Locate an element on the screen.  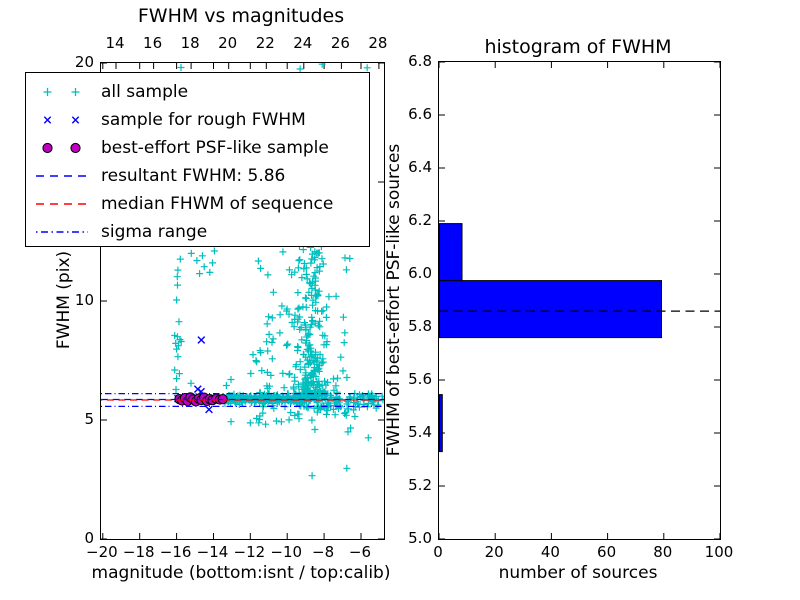
legend-label: all sample is located at coordinates (145, 92).